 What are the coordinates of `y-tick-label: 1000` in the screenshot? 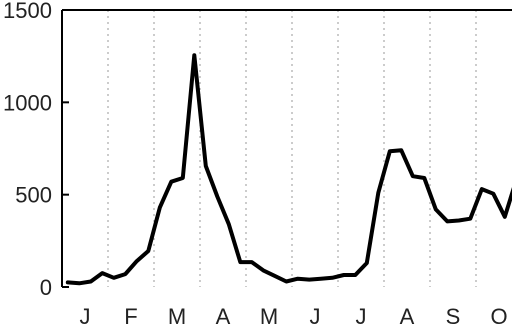 It's located at (27, 102).